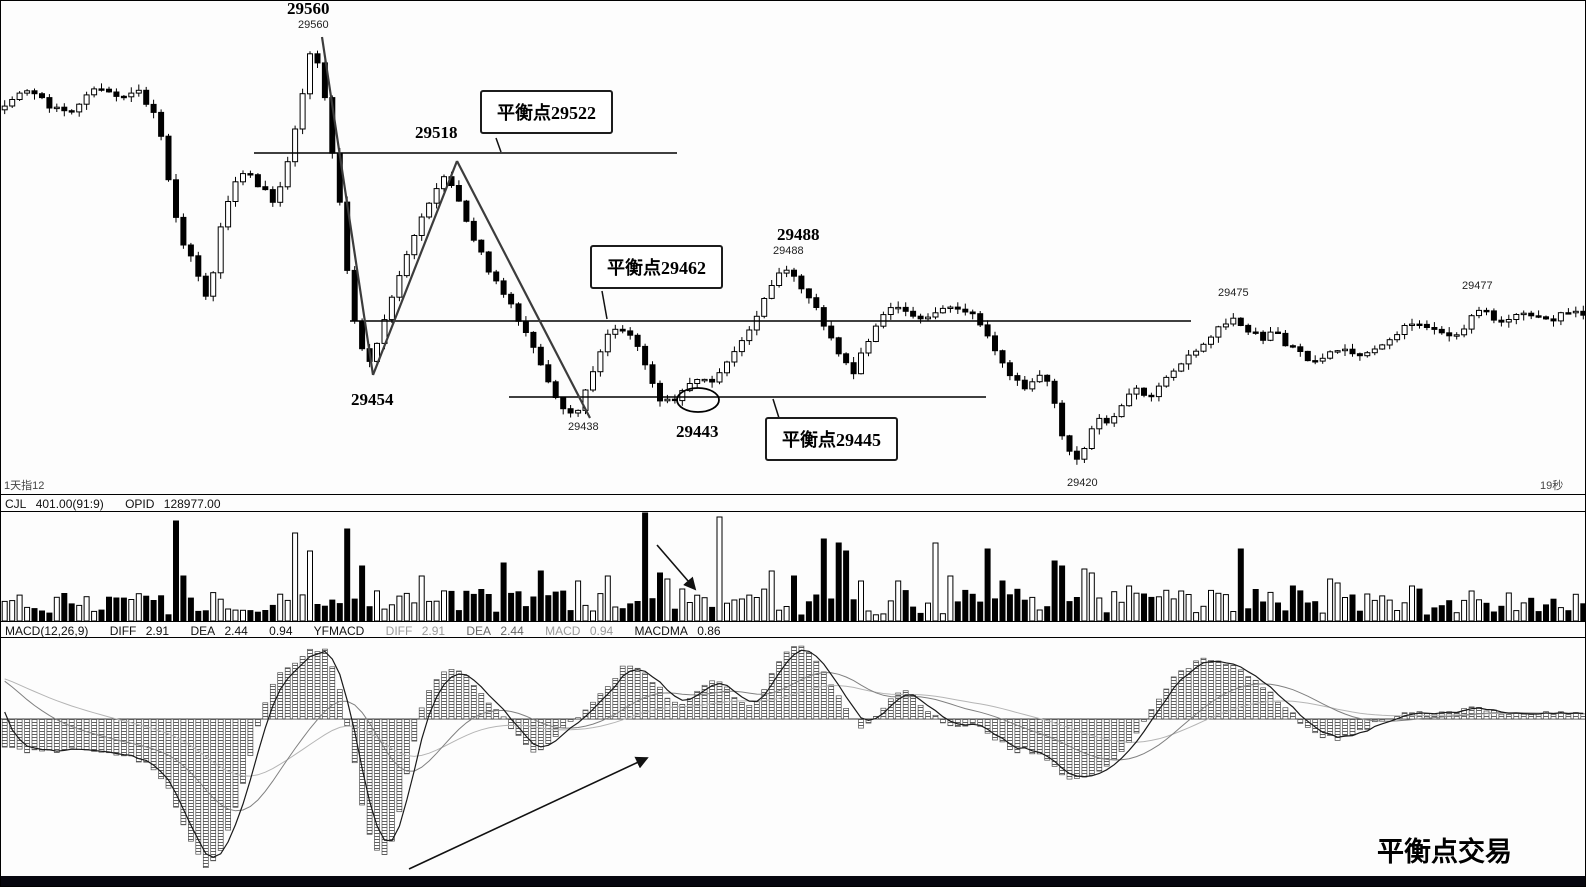  I want to click on yf-diff-value: 2.91, so click(433, 631).